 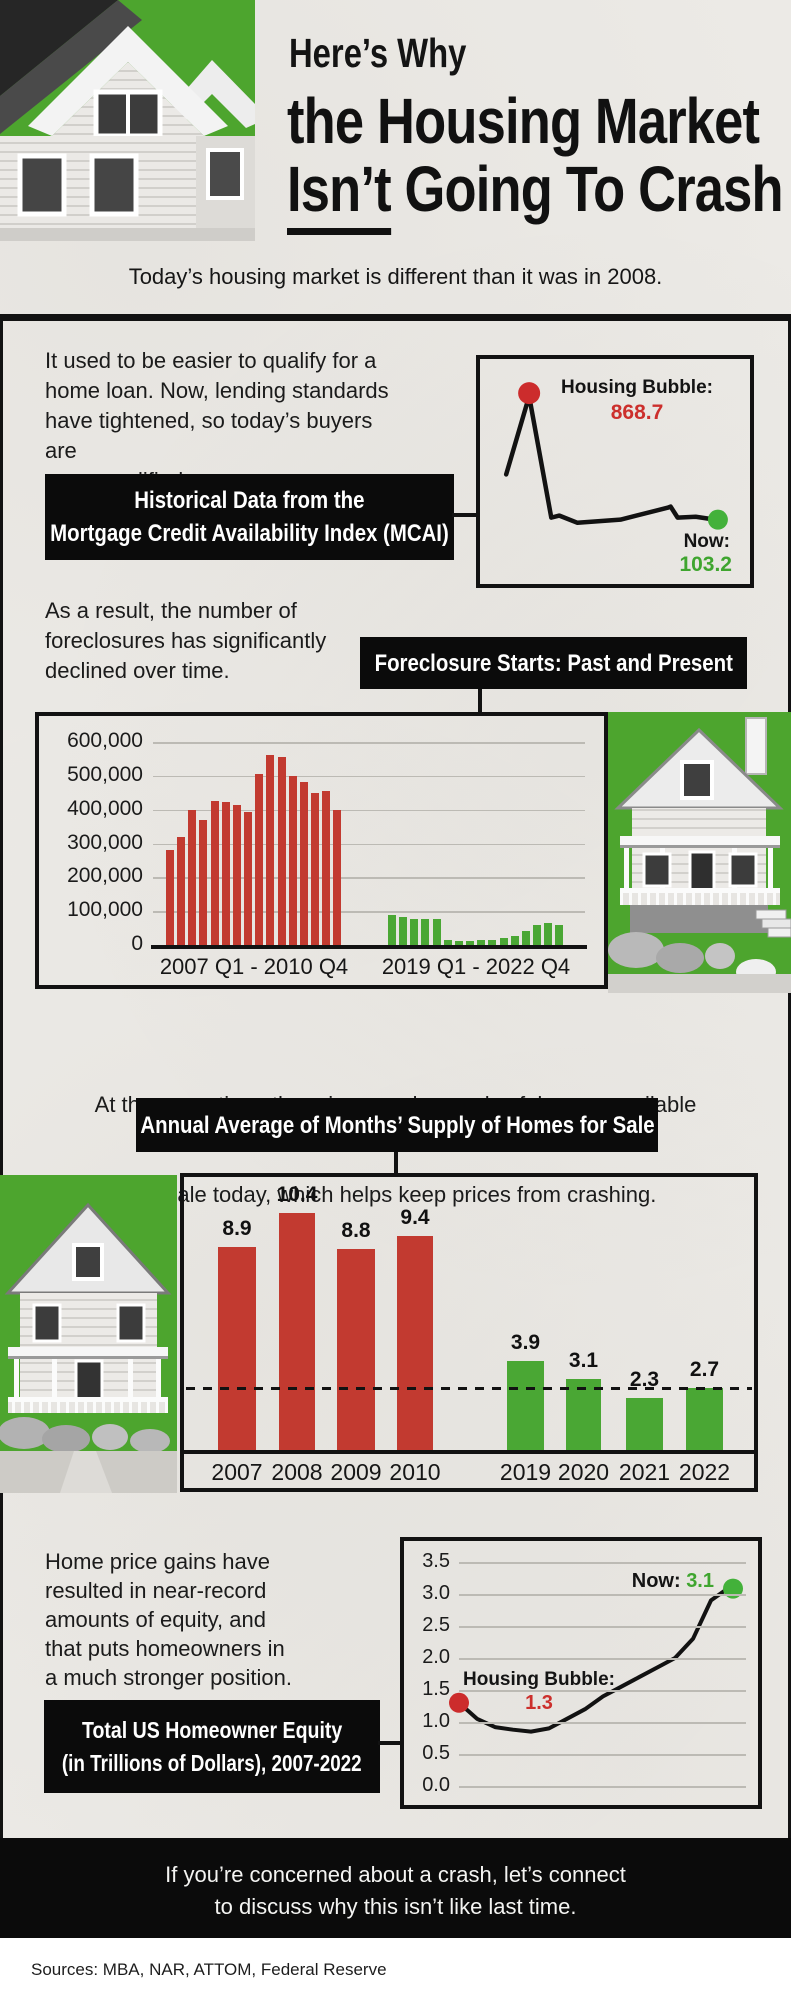 What do you see at coordinates (105, 910) in the screenshot?
I see `y-tick-label: 100,000` at bounding box center [105, 910].